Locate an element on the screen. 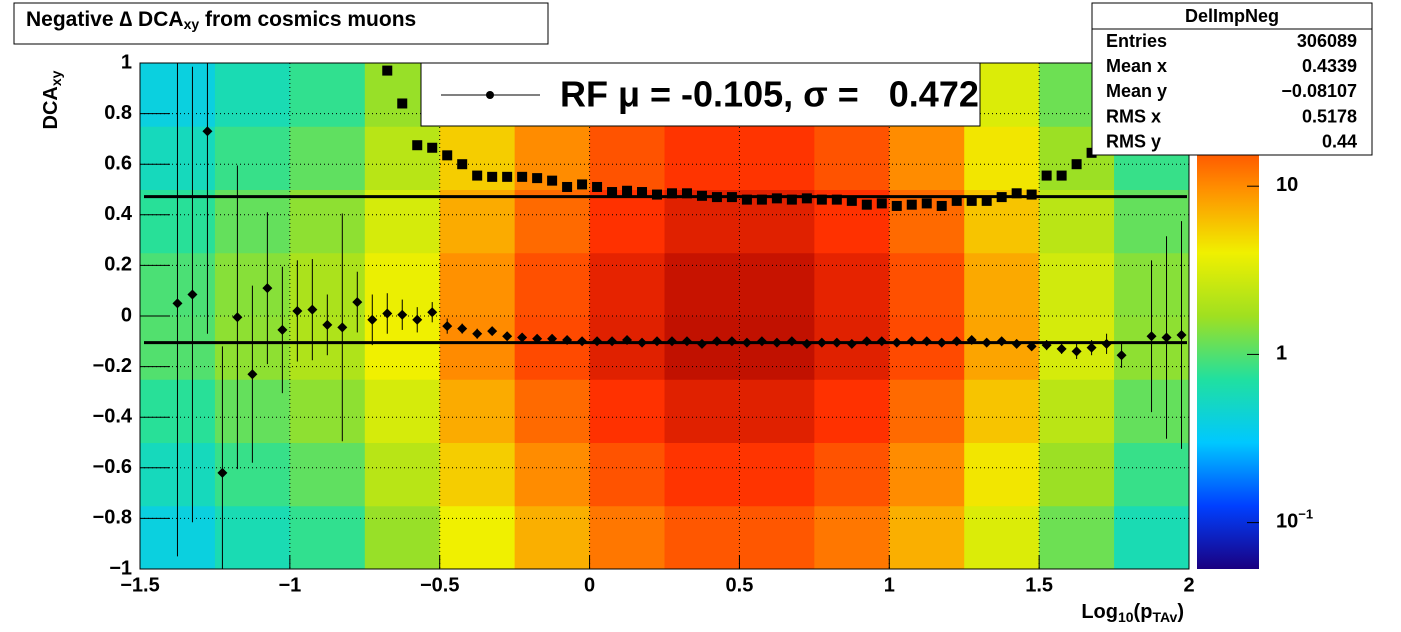 The image size is (1401, 632). text-part: from cosmics muons is located at coordinates (307, 19).